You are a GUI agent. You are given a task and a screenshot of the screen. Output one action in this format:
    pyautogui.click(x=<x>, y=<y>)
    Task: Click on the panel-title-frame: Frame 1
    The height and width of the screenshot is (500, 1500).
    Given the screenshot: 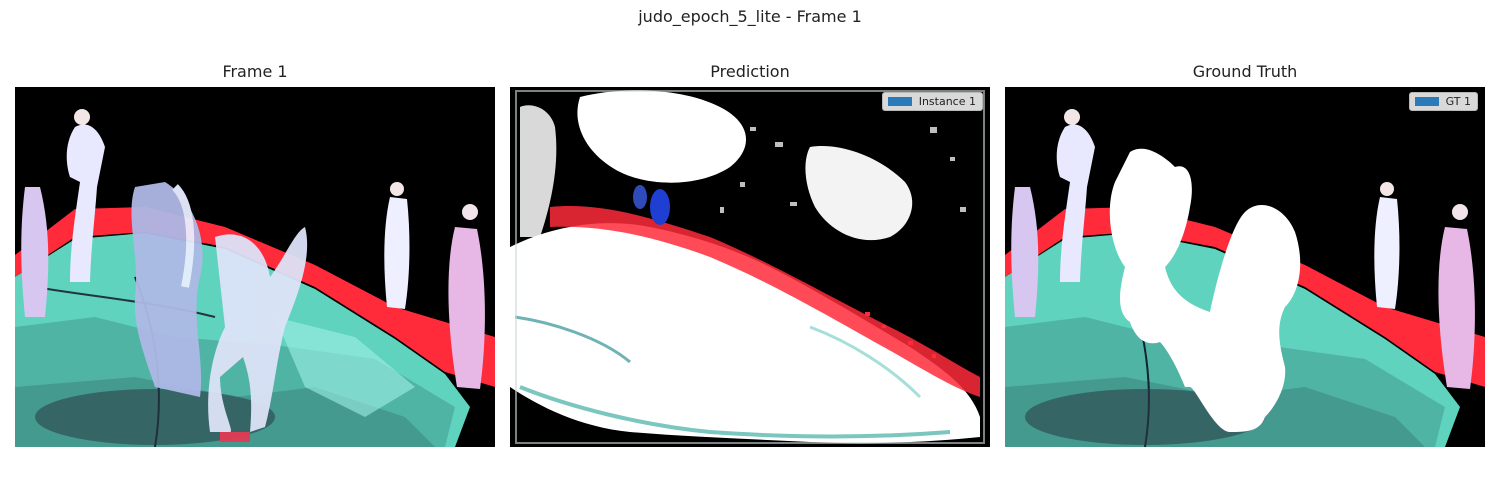 What is the action you would take?
    pyautogui.click(x=255, y=71)
    